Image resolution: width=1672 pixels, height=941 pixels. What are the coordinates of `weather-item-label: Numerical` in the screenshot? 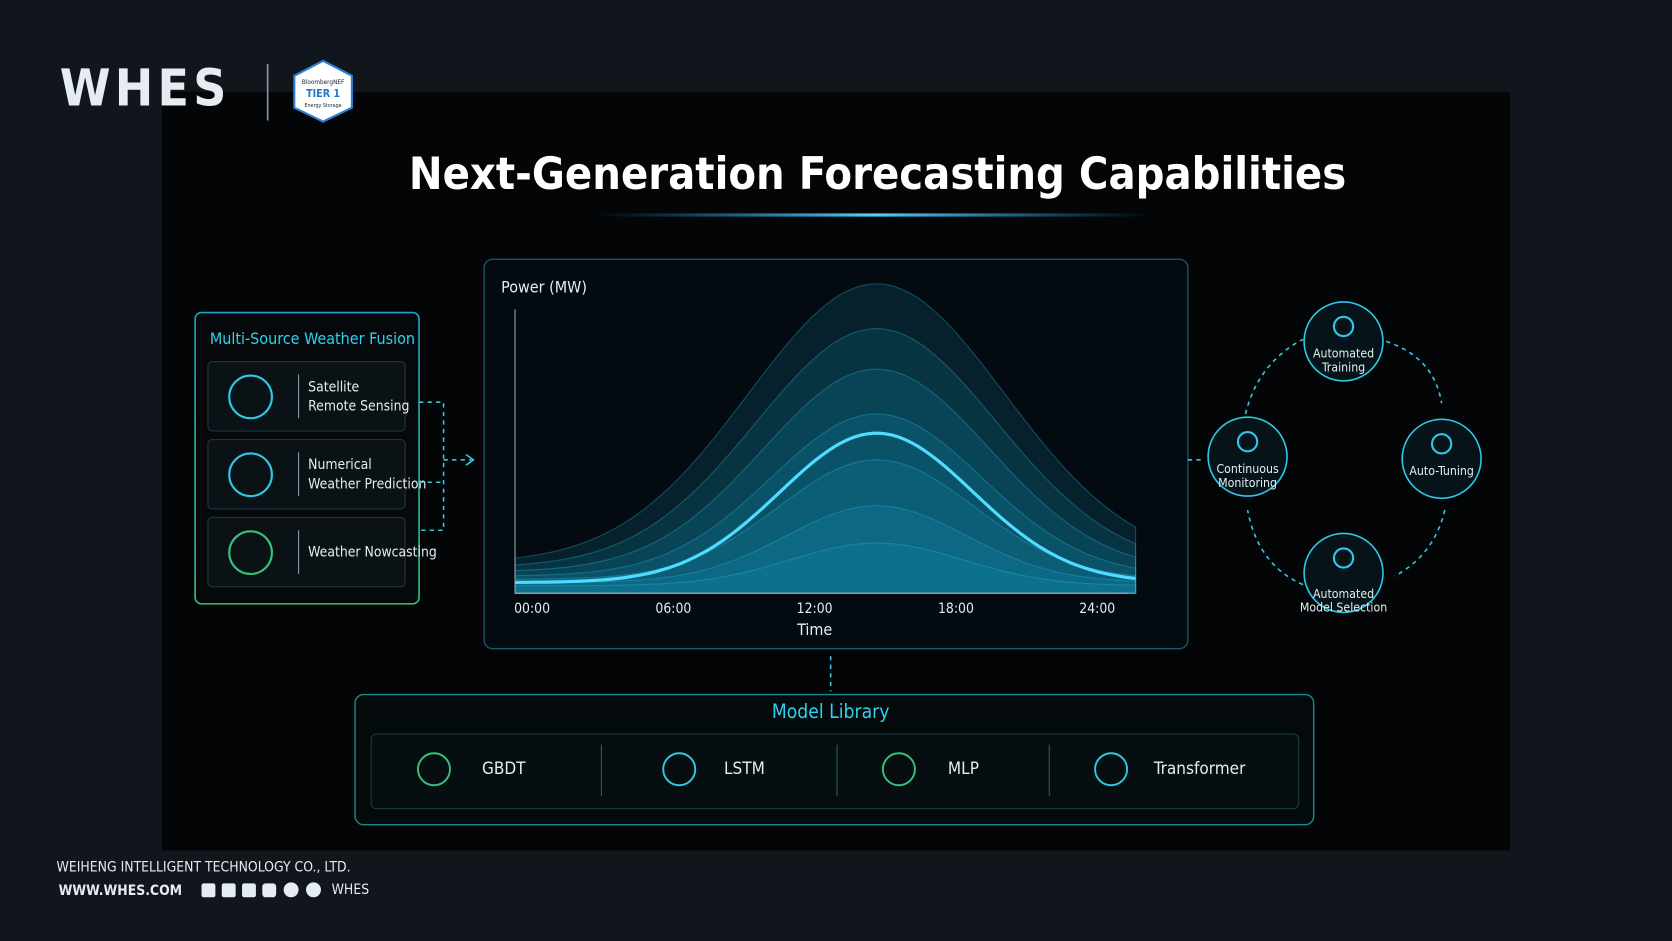 It's located at (340, 465).